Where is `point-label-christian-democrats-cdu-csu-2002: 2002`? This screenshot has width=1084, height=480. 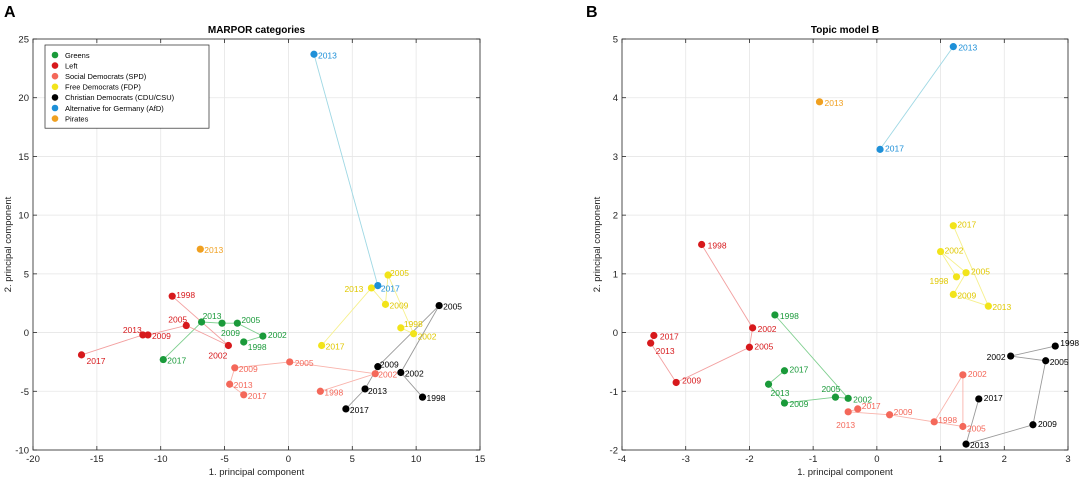
point-label-christian-democrats-cdu-csu-2002: 2002 is located at coordinates (996, 357).